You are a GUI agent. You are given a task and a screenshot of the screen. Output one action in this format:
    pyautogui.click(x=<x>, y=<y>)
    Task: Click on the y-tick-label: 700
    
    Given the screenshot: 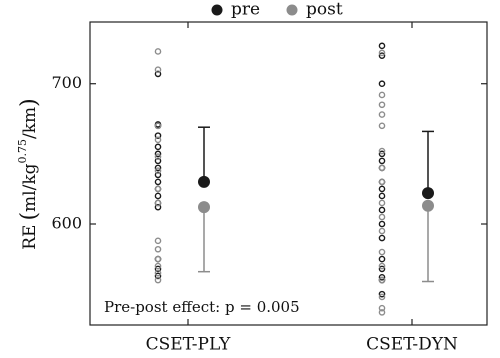 What is the action you would take?
    pyautogui.click(x=66, y=82)
    